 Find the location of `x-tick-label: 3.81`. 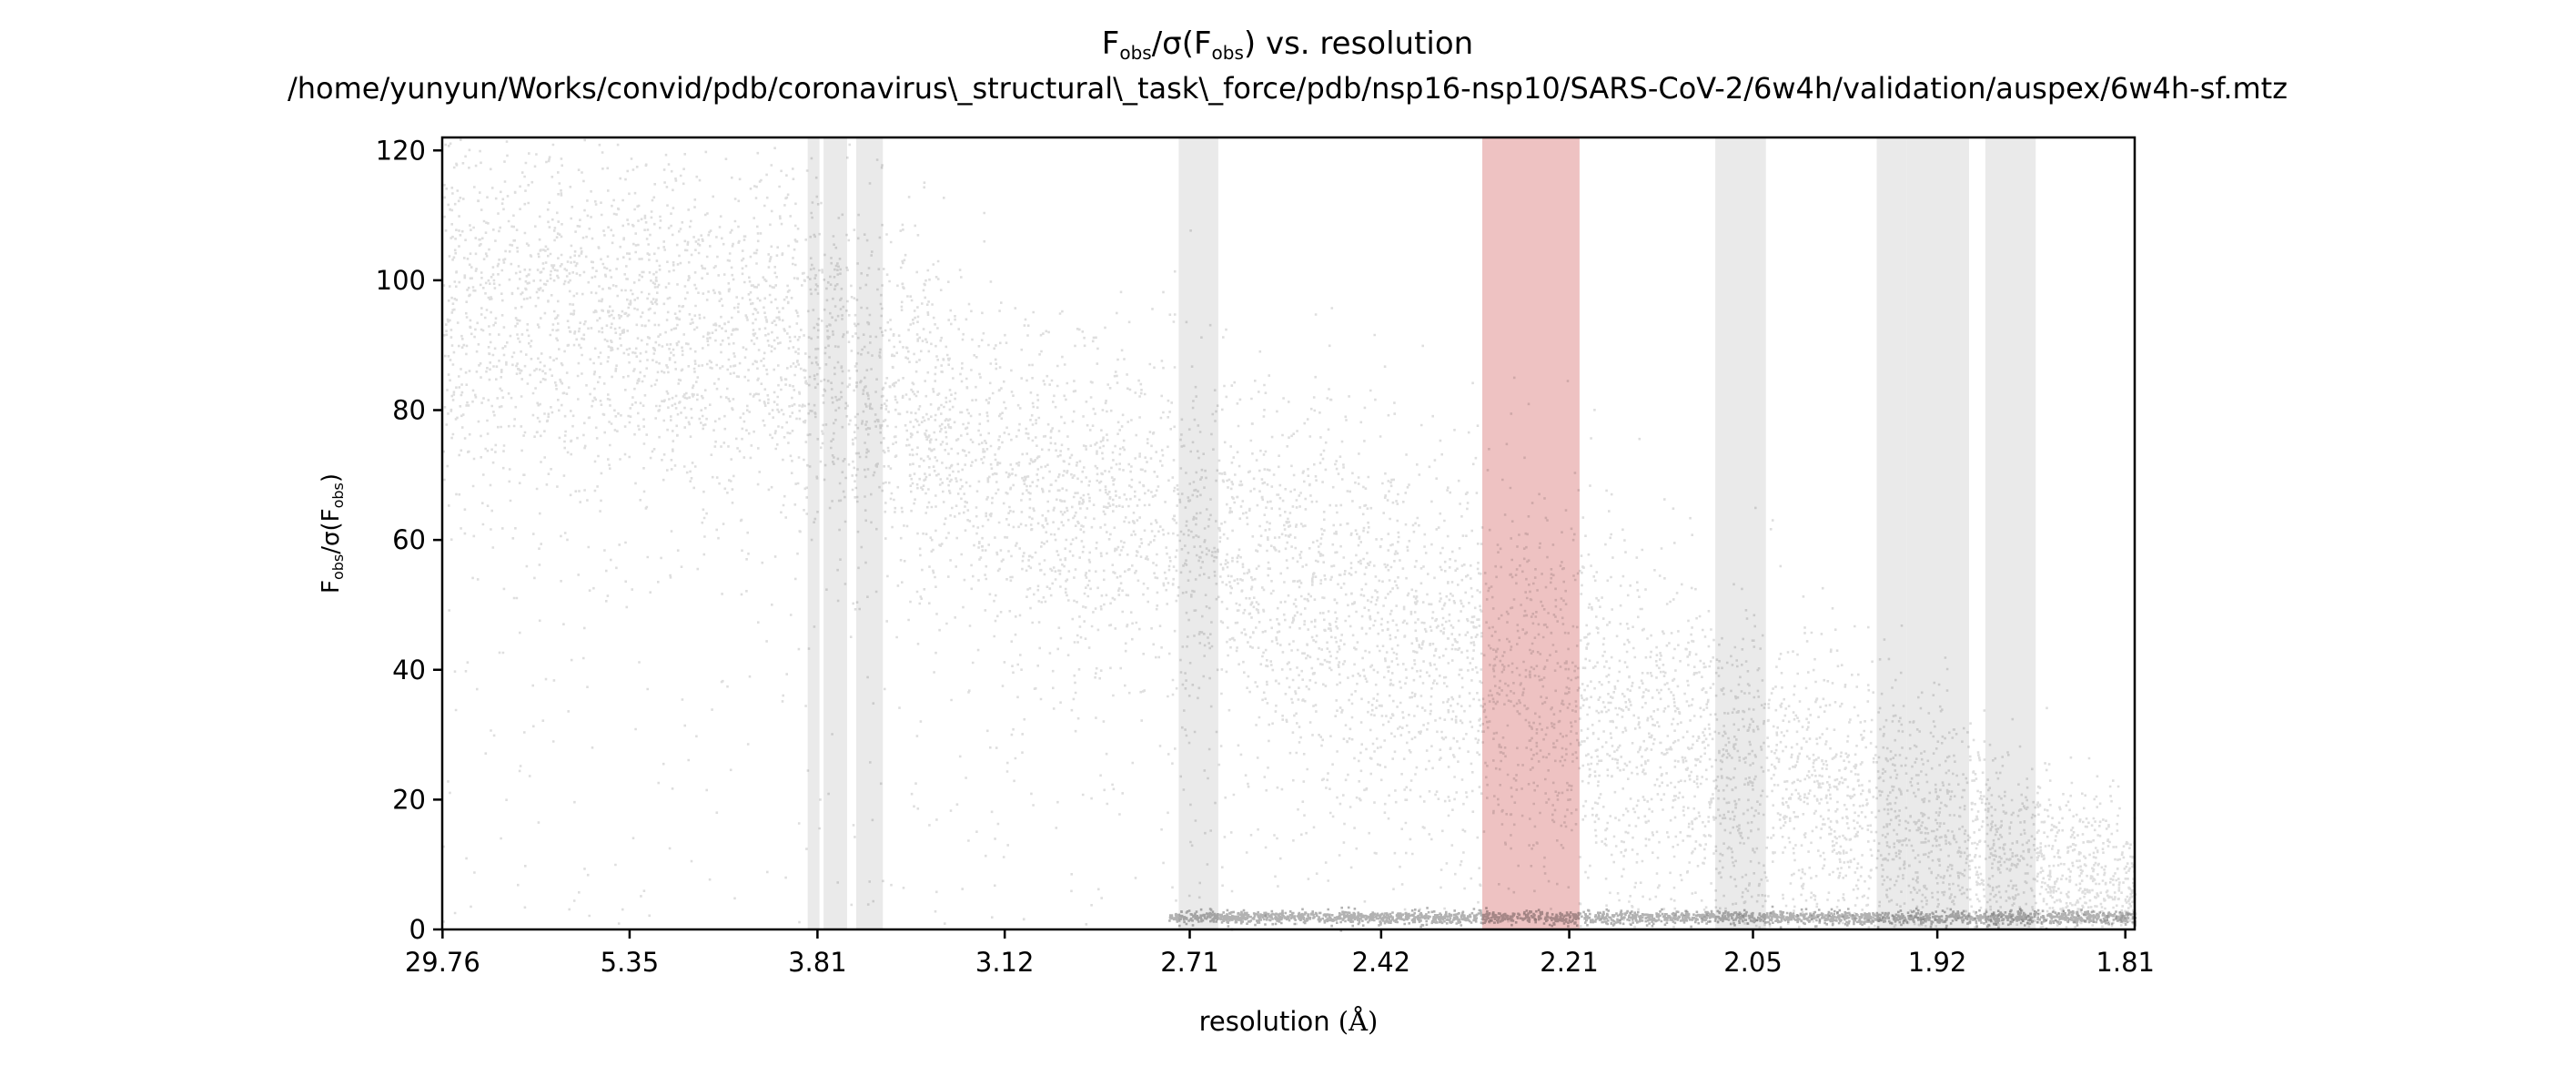

x-tick-label: 3.81 is located at coordinates (817, 962).